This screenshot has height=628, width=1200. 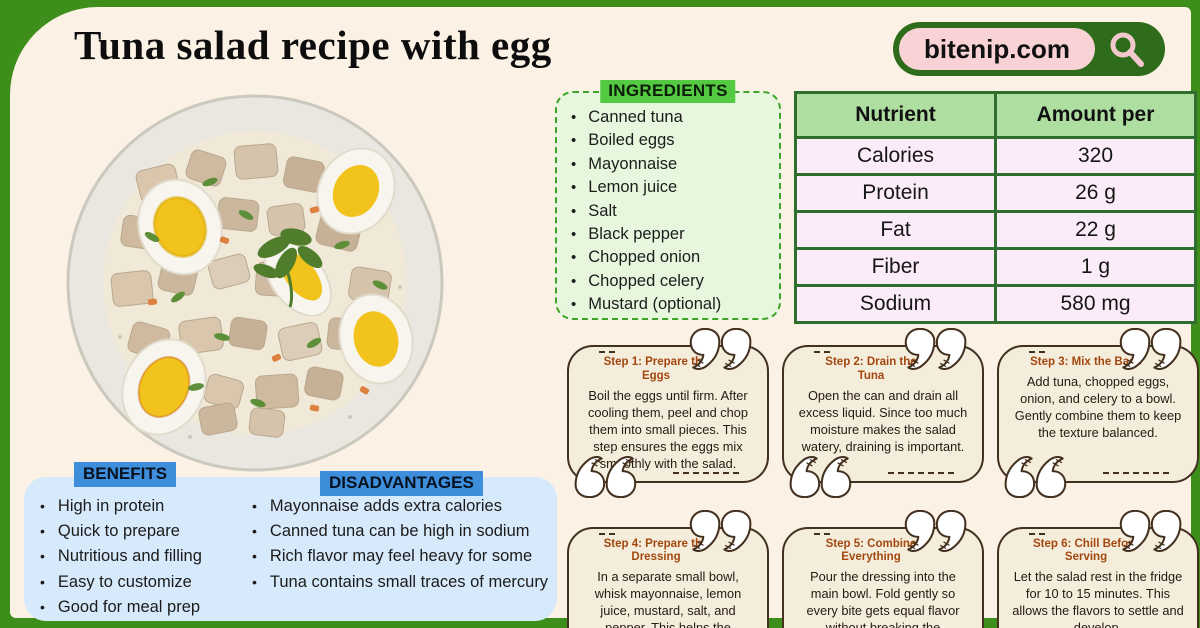 I want to click on nutrient-value: 26 g, so click(x=1095, y=193).